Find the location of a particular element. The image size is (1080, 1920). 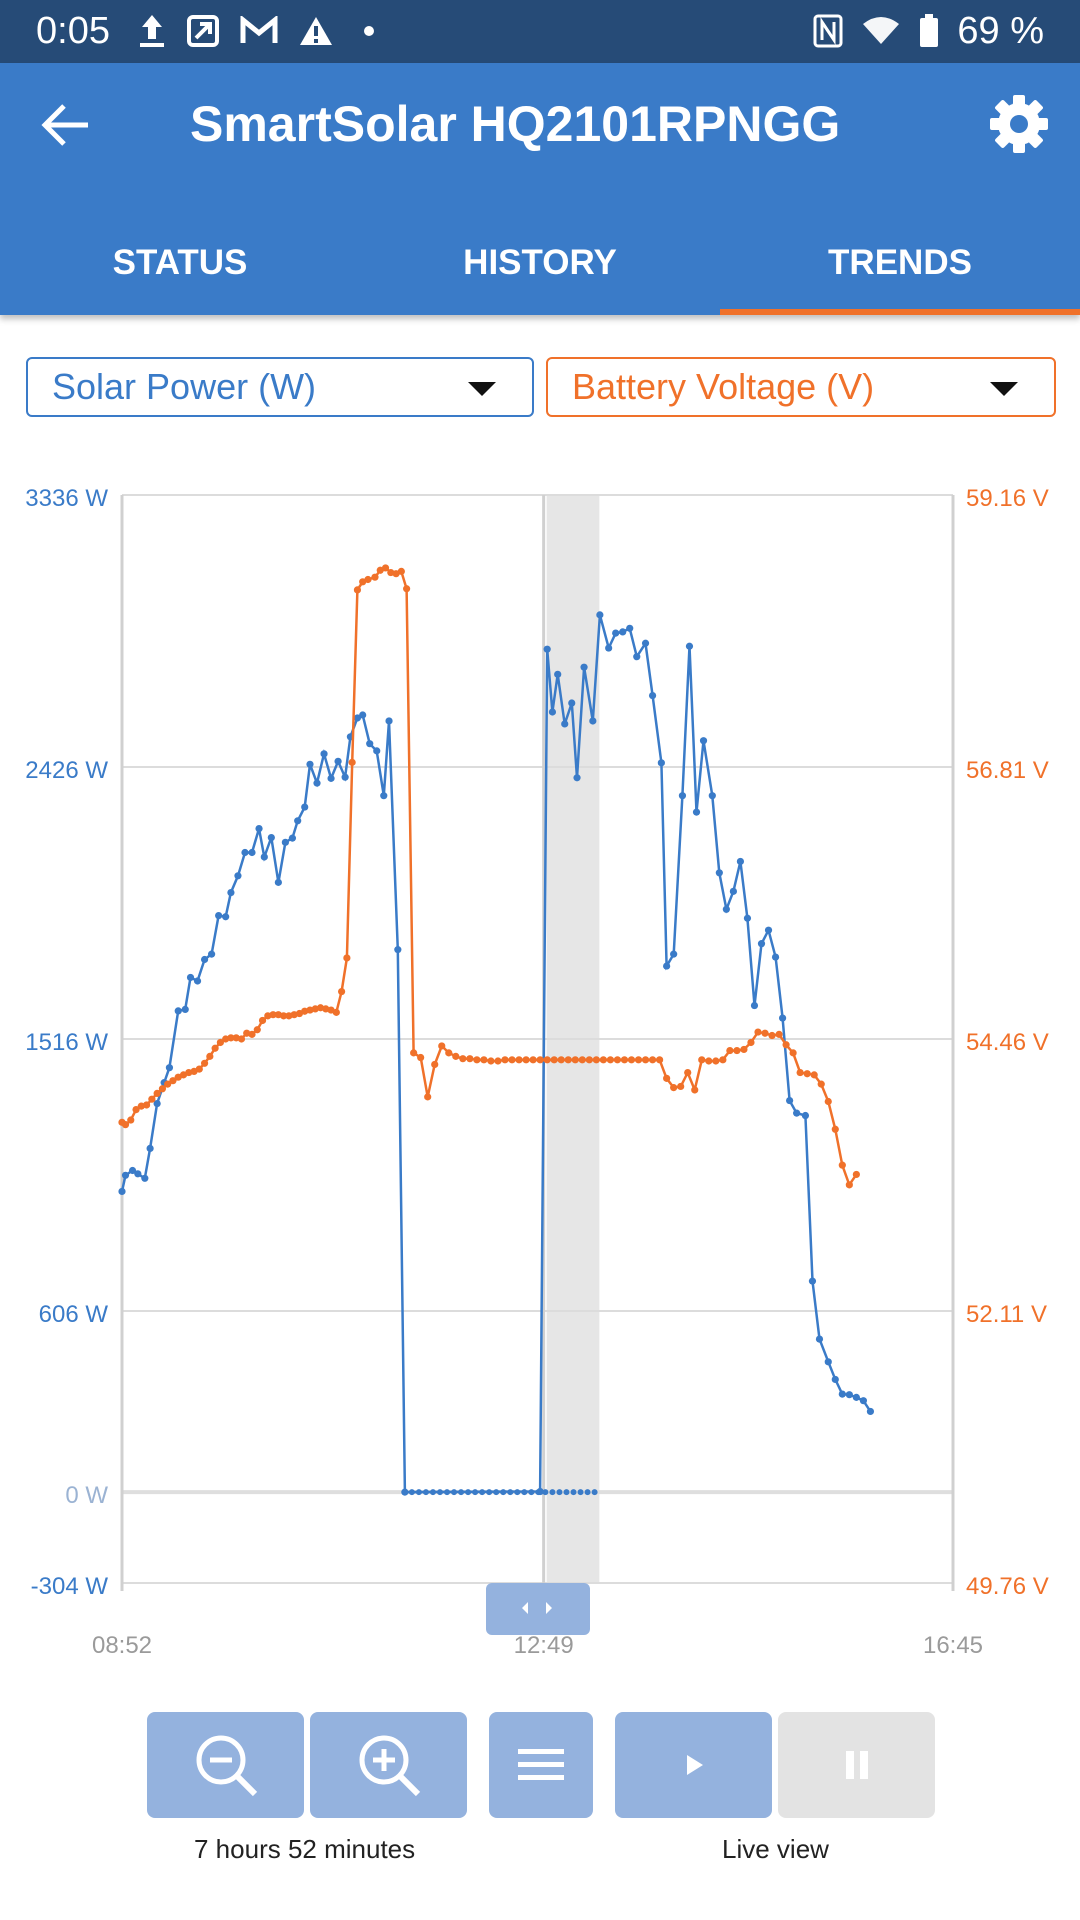

left-series-label: Solar Power (W) is located at coordinates (184, 386).